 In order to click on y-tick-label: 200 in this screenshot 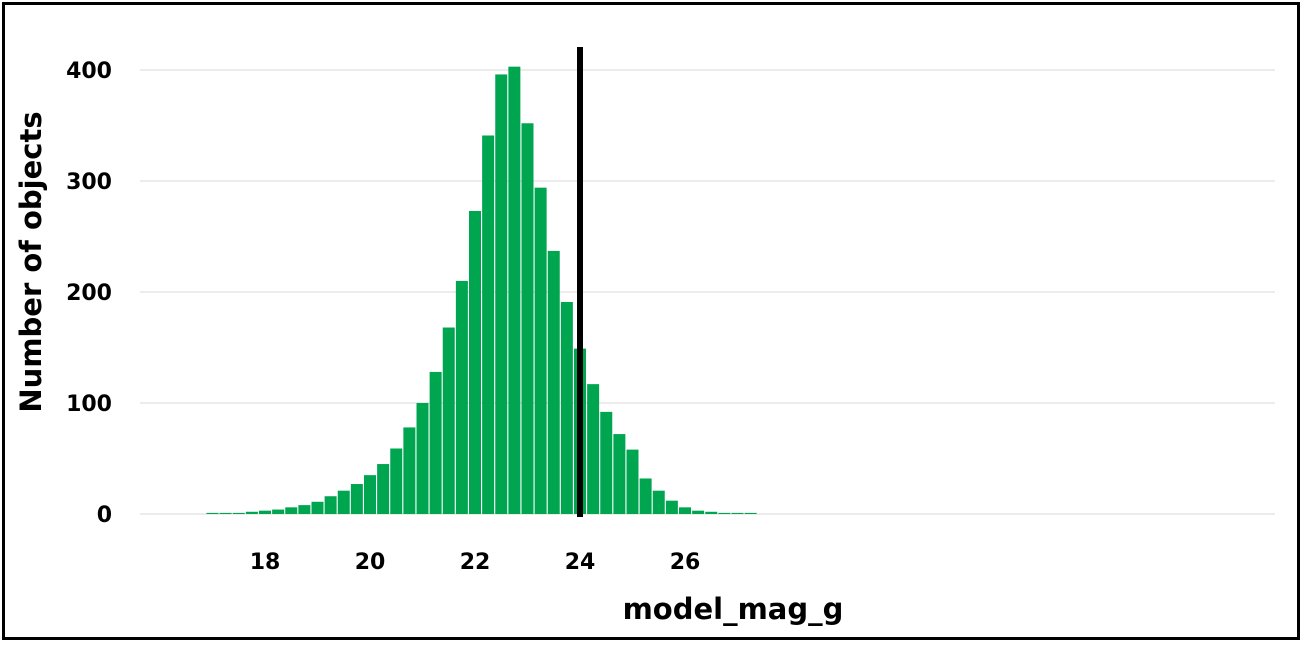, I will do `click(89, 293)`.